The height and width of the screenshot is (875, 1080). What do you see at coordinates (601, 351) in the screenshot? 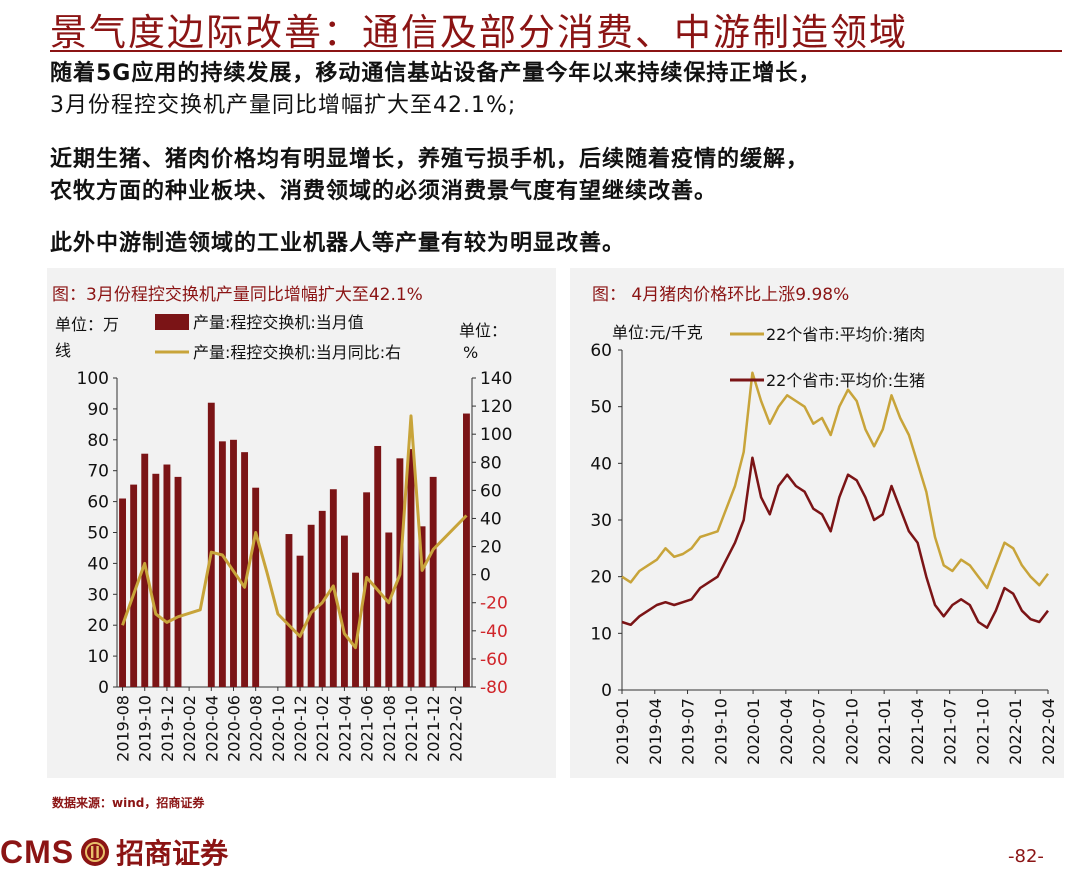
I see `y-tick-label: 60` at bounding box center [601, 351].